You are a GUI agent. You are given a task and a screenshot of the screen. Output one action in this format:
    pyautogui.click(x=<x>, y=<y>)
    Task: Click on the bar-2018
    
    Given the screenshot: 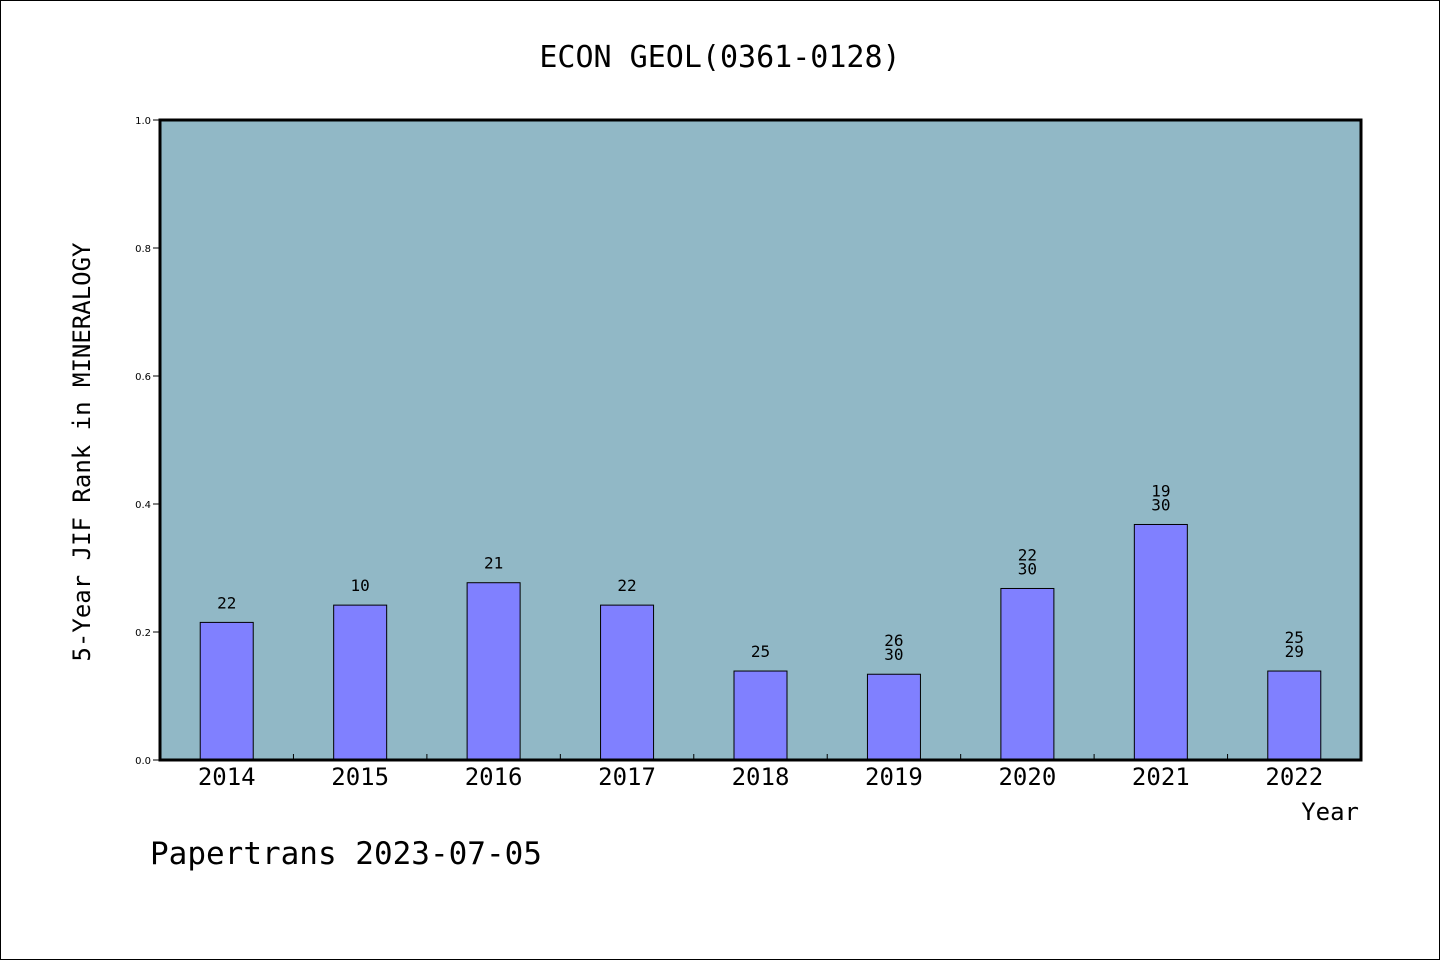 What is the action you would take?
    pyautogui.click(x=760, y=715)
    